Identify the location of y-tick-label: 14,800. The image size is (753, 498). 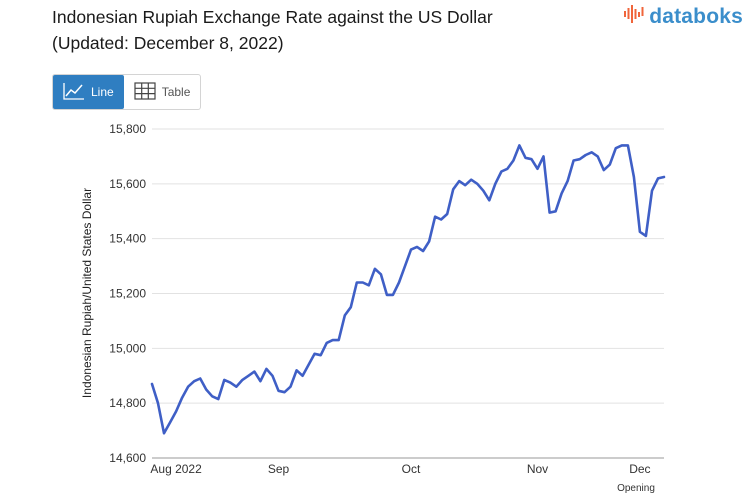
(127, 403).